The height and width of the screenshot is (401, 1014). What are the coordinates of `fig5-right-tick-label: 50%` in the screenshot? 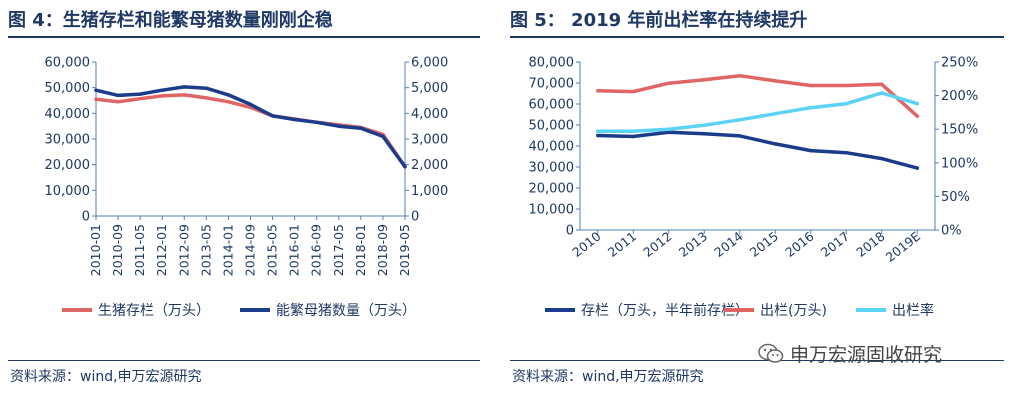 It's located at (955, 197).